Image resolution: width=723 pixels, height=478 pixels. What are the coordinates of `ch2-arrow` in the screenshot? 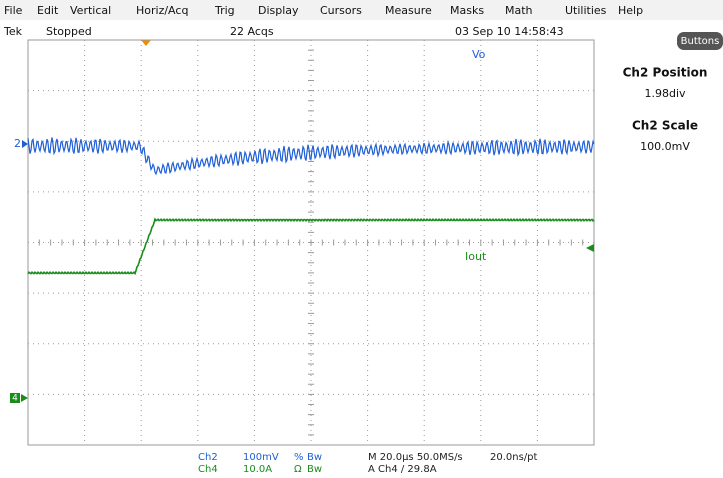 It's located at (25, 144).